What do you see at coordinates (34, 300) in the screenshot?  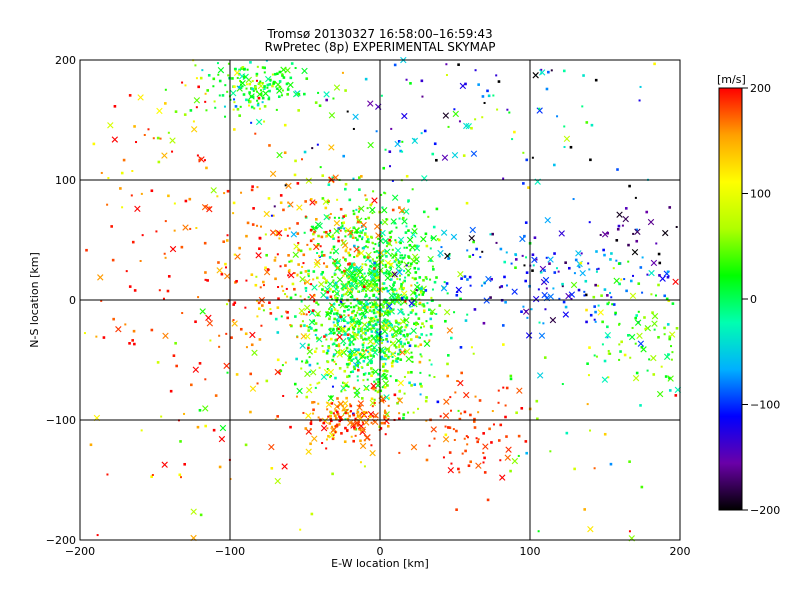 I see `y-axis-label: N-S location [km]` at bounding box center [34, 300].